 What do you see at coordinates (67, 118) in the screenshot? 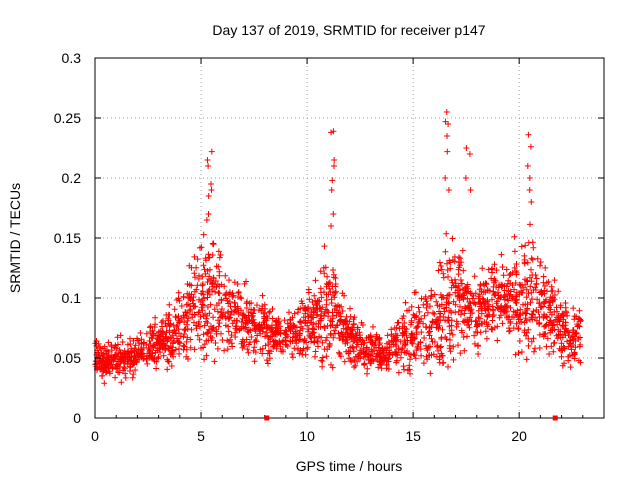
I see `y-tick-label: 0.25` at bounding box center [67, 118].